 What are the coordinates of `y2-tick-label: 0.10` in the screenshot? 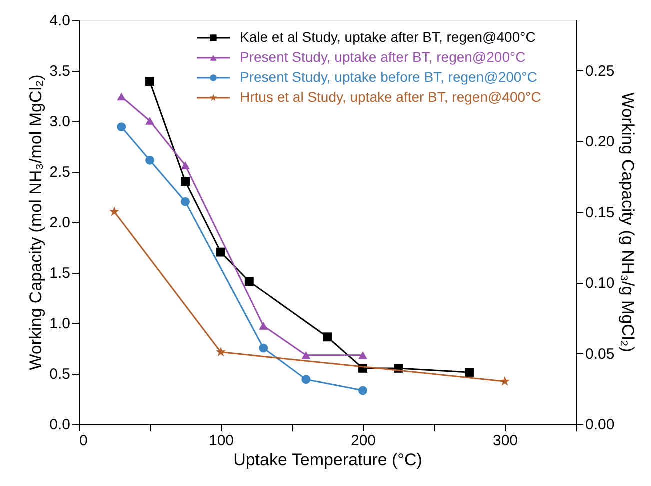 It's located at (600, 283).